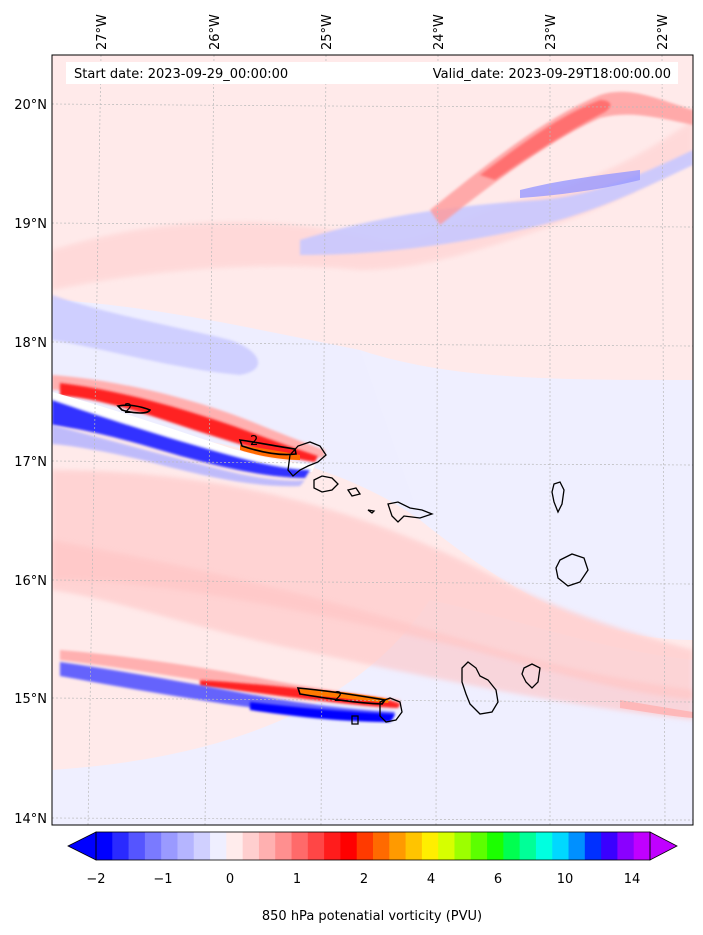 This screenshot has width=703, height=935. I want to click on latitude-labels: 20°N 19°N 18°N 17°N 16°N 15°N 14°N, so click(30, 462).